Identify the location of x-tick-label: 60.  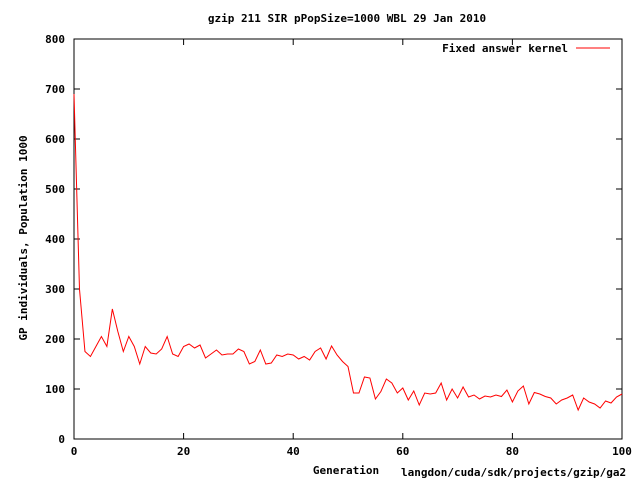
(402, 451).